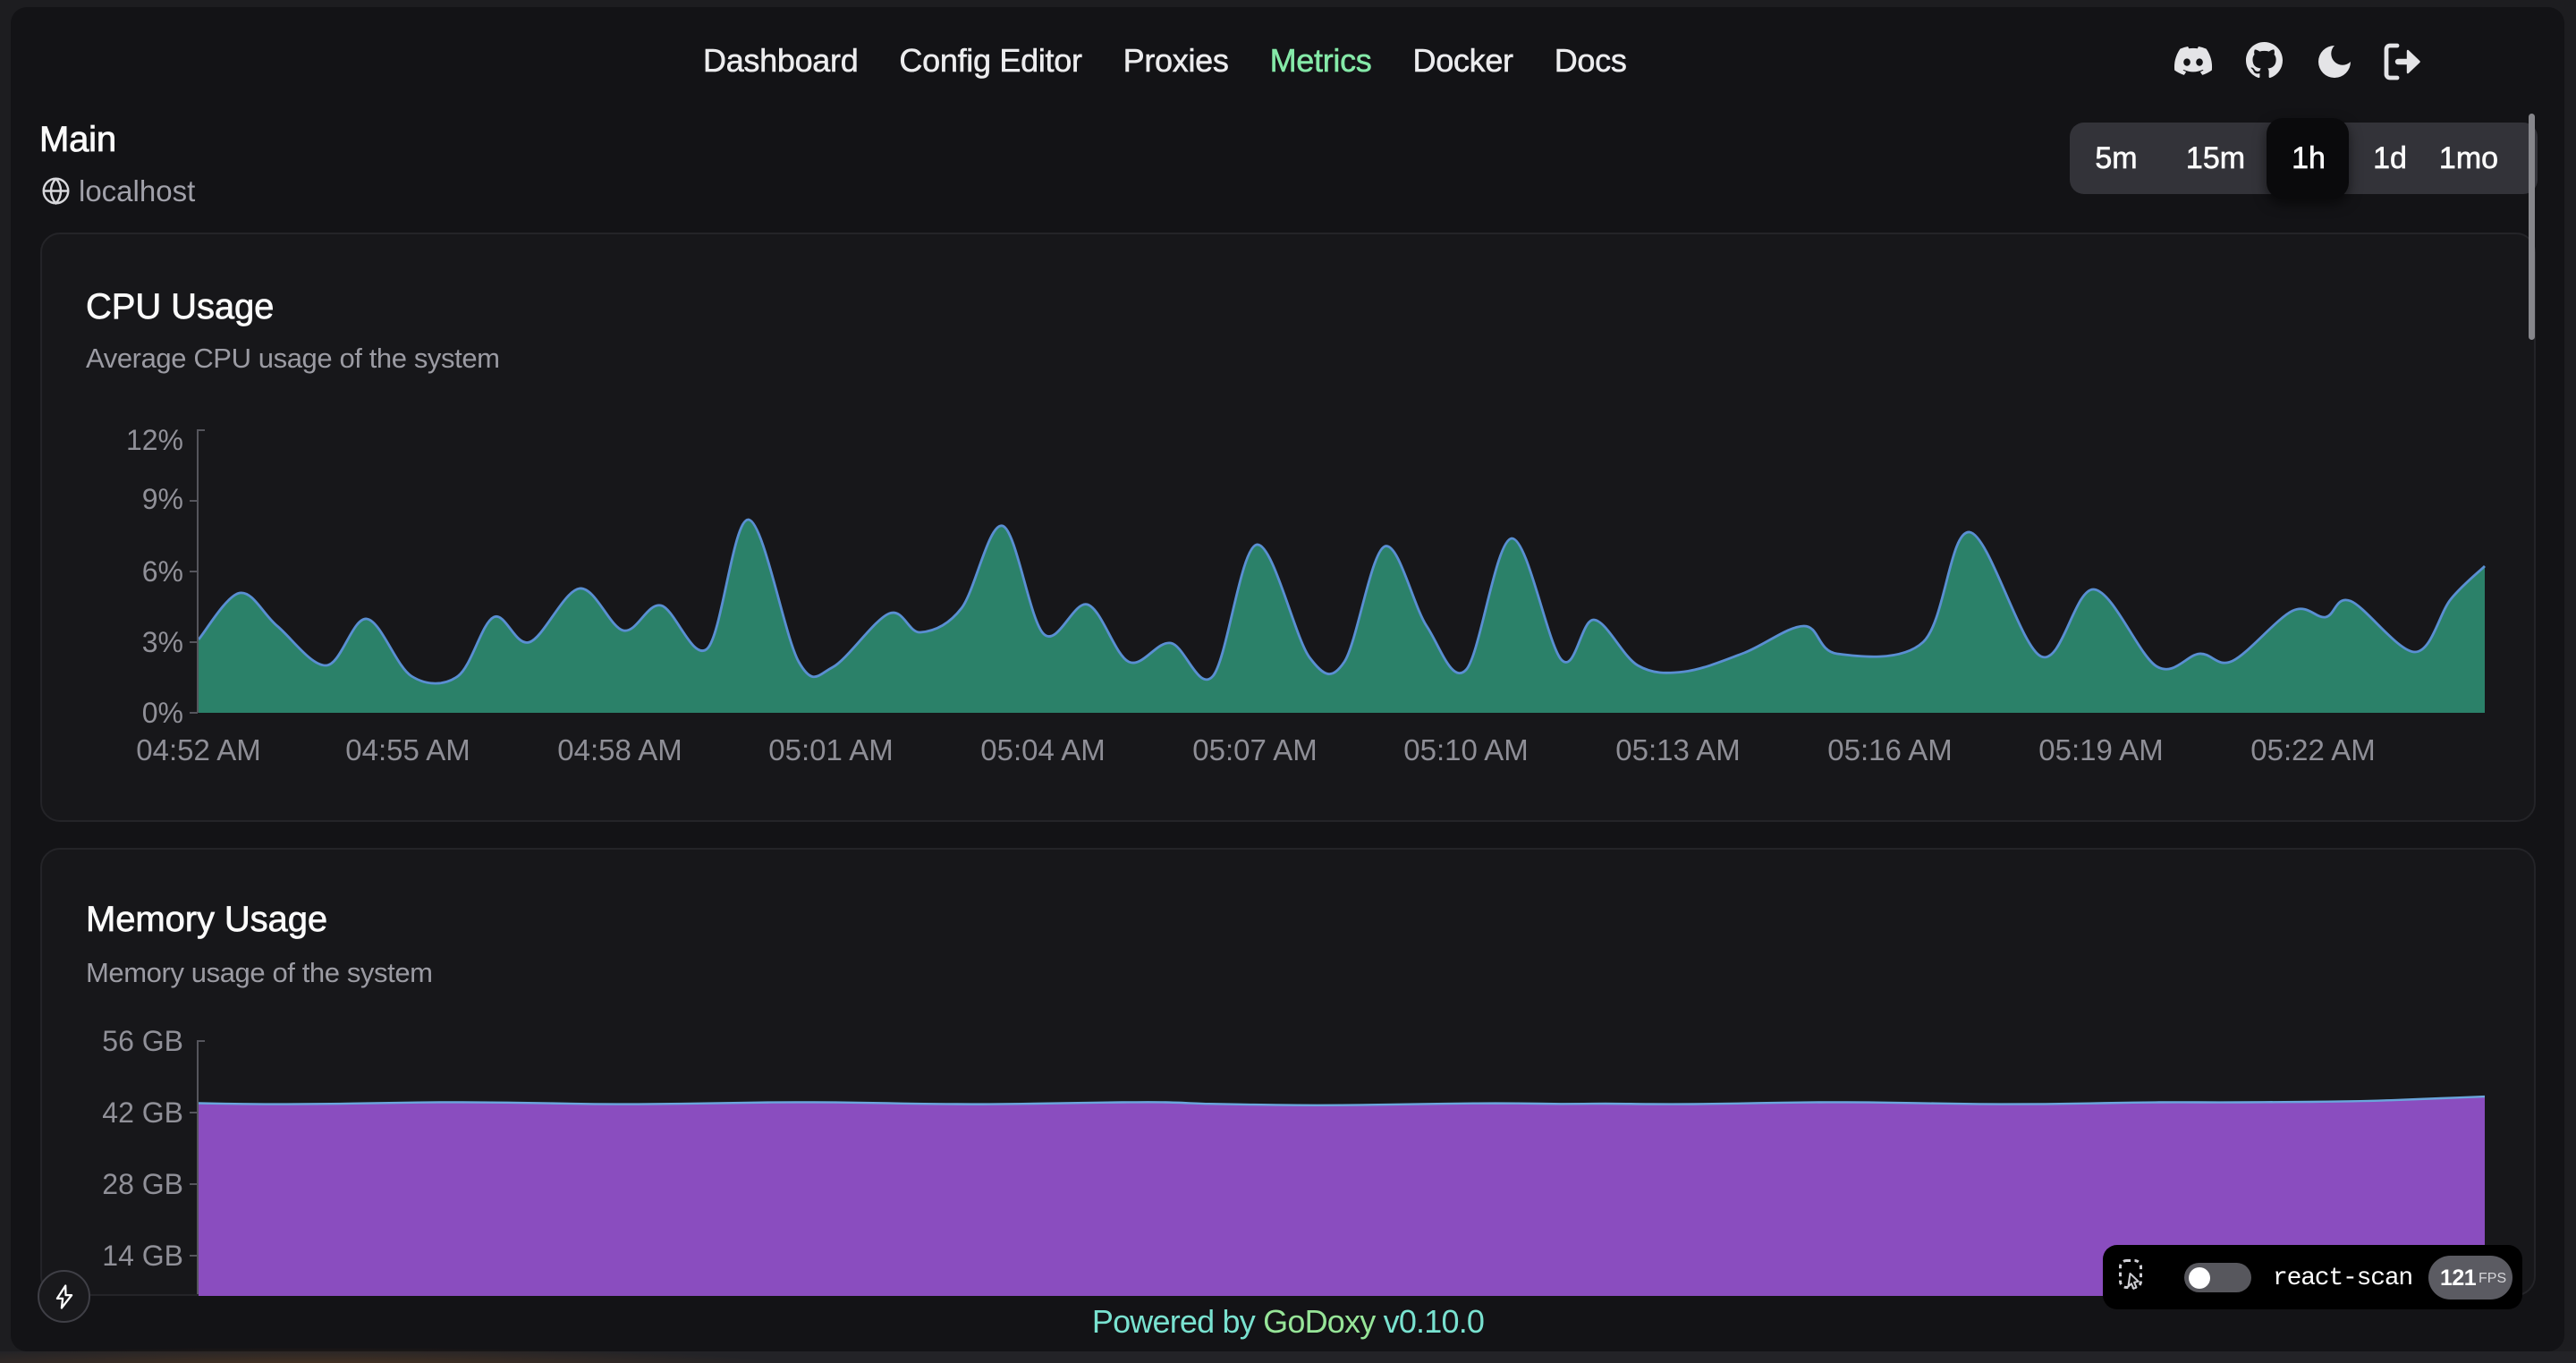 This screenshot has width=2576, height=1363. I want to click on svg-text: 56 GB, so click(142, 1041).